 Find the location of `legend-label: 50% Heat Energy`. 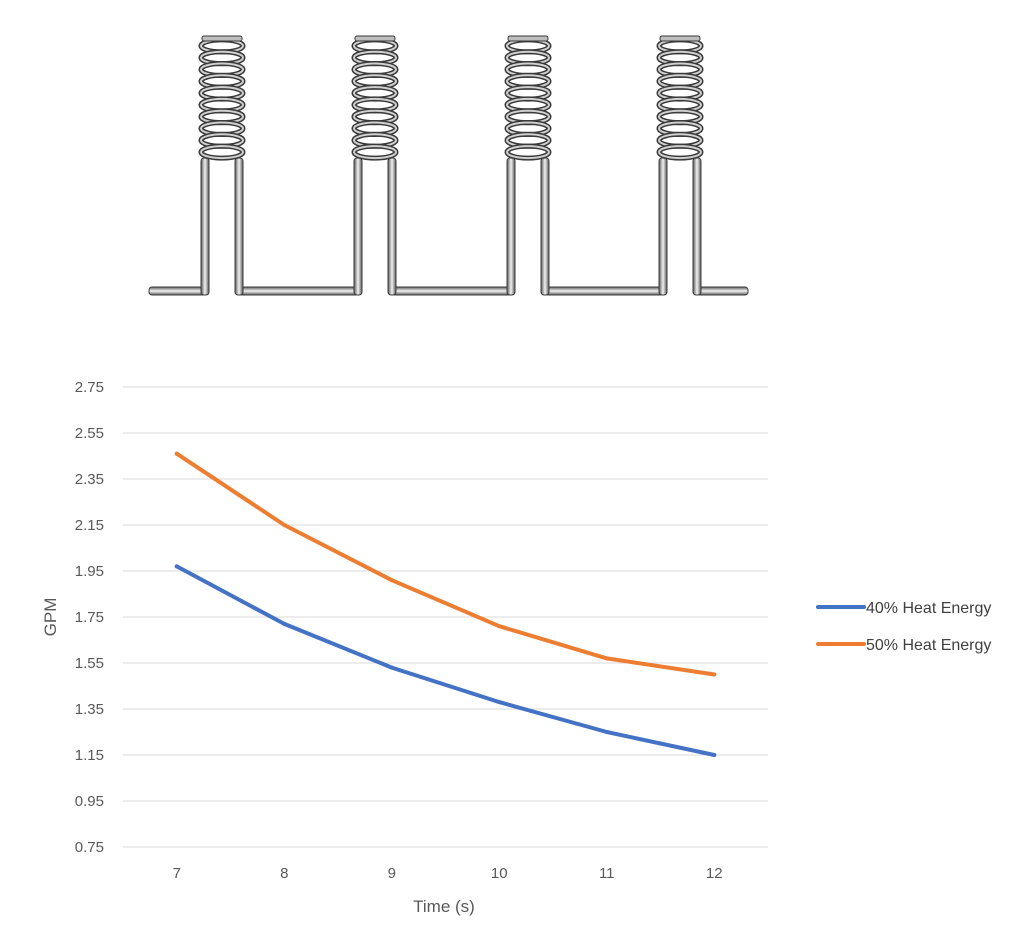

legend-label: 50% Heat Energy is located at coordinates (928, 645).